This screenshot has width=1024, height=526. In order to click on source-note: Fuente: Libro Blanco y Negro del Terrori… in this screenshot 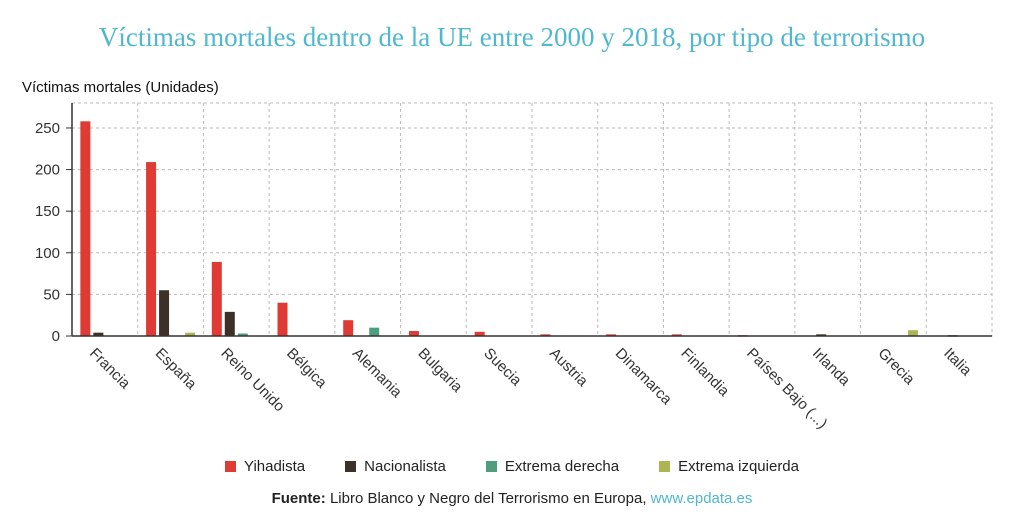, I will do `click(512, 498)`.